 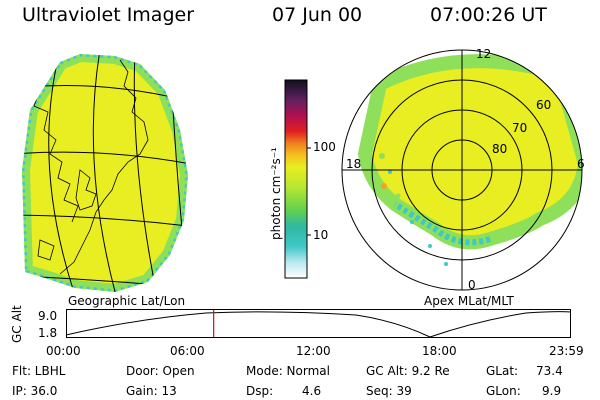 What do you see at coordinates (48, 333) in the screenshot?
I see `altitude-ytick-1-8: 1.8` at bounding box center [48, 333].